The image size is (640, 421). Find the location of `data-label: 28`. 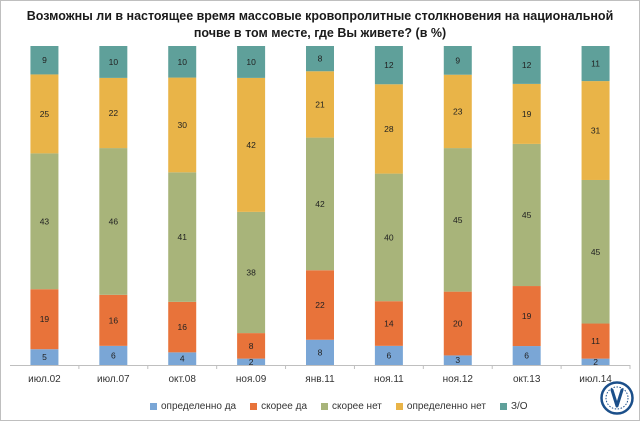

data-label: 28 is located at coordinates (389, 129).